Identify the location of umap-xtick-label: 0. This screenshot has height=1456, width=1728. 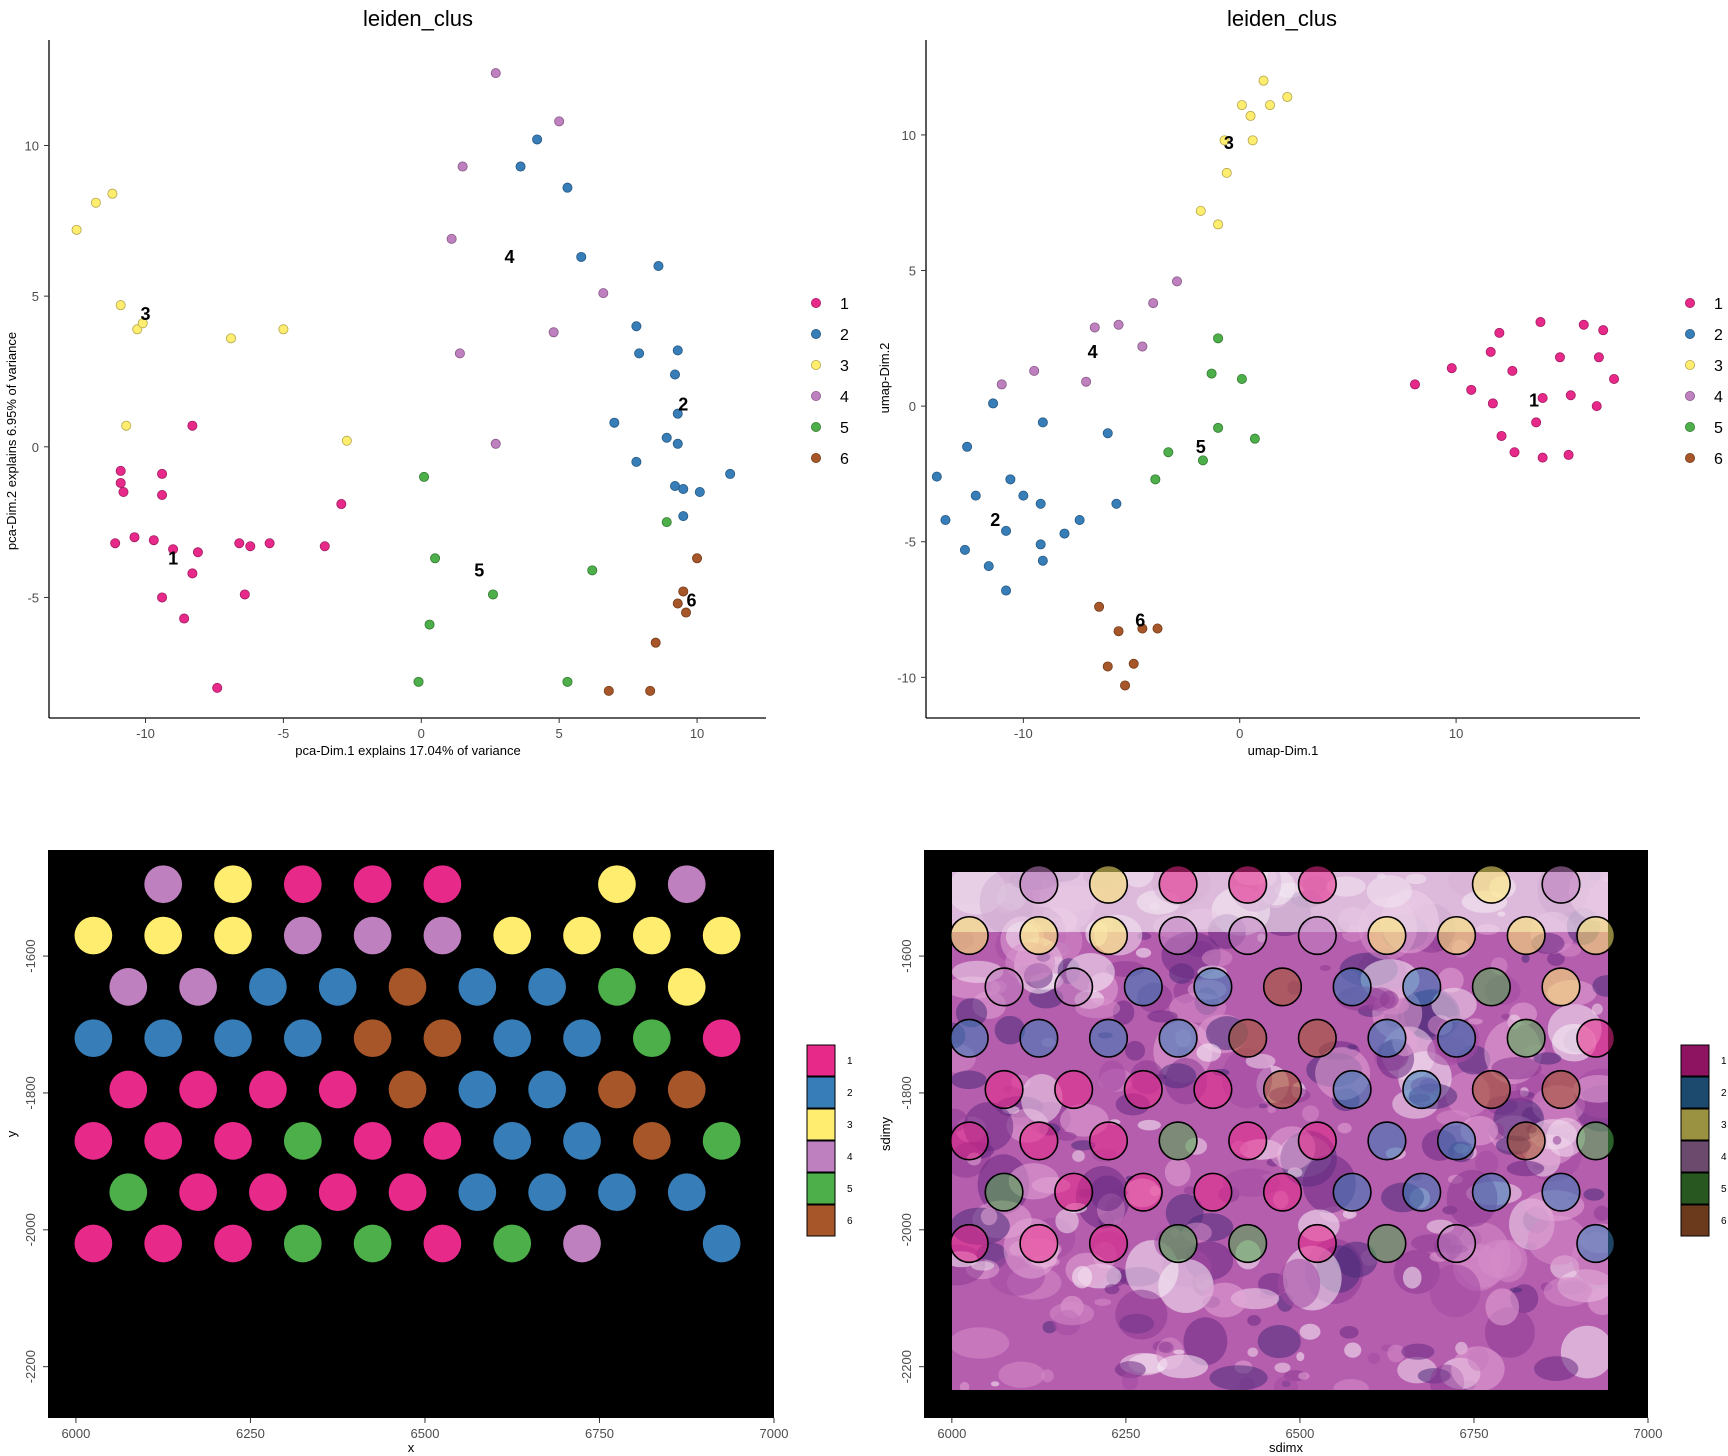
(1239, 733).